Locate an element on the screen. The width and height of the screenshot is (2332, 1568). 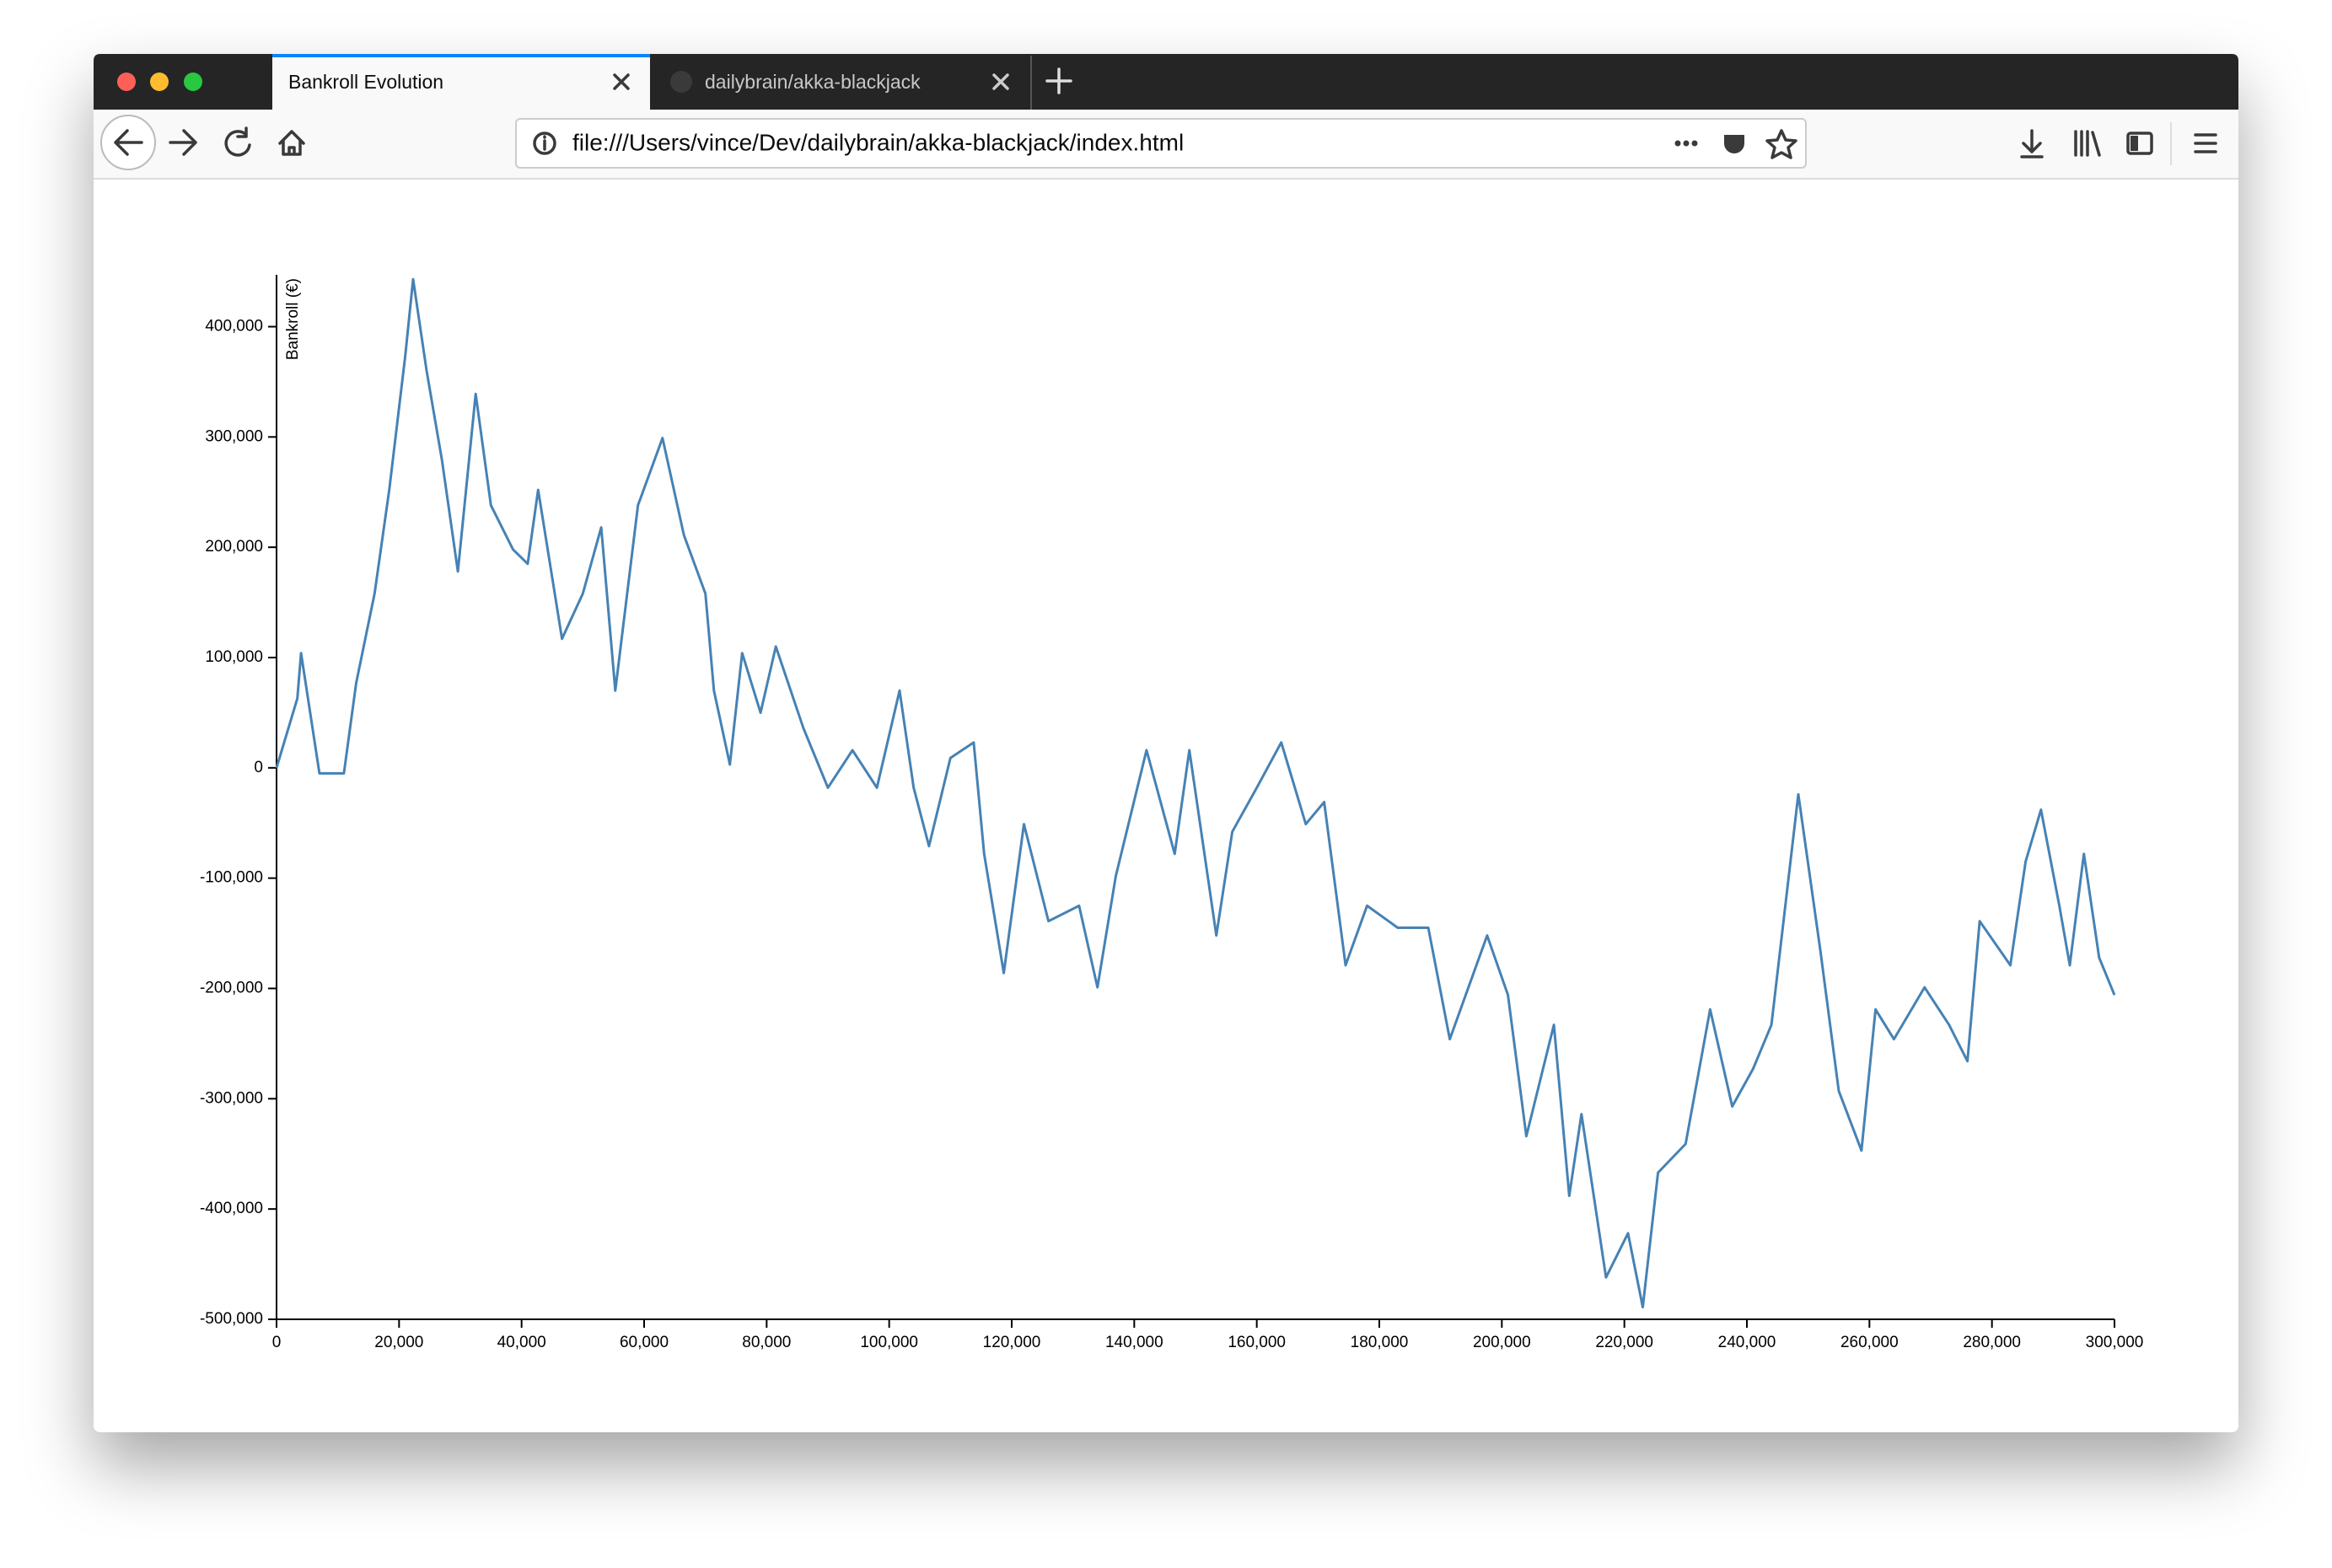
url-bar is located at coordinates (1161, 144).